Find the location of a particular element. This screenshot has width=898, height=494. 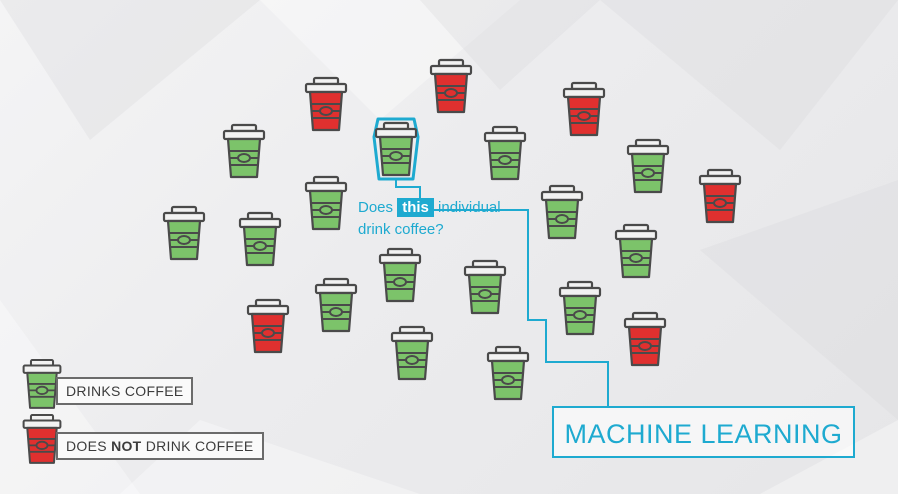

legend-not-drink-bold: NOT is located at coordinates (126, 446).